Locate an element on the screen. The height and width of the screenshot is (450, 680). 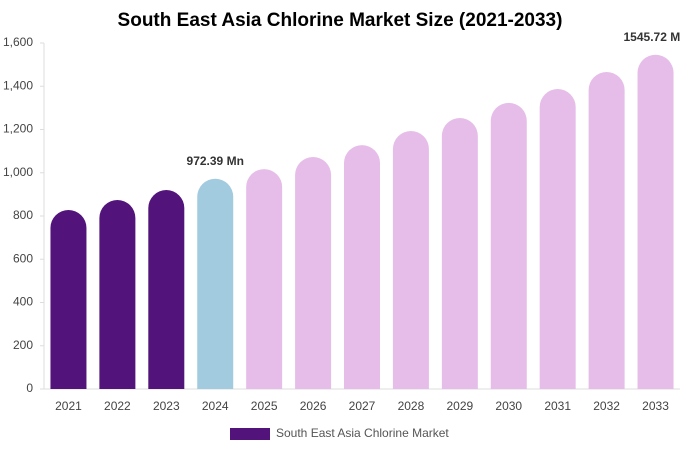
x-tick-label: 2032 is located at coordinates (606, 406).